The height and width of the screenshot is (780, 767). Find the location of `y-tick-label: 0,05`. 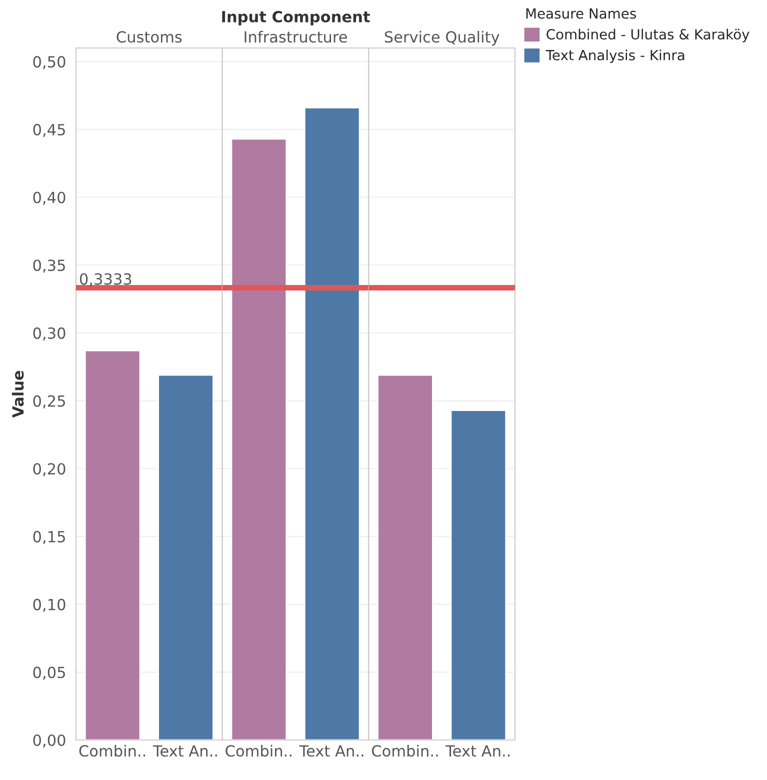

y-tick-label: 0,05 is located at coordinates (49, 673).